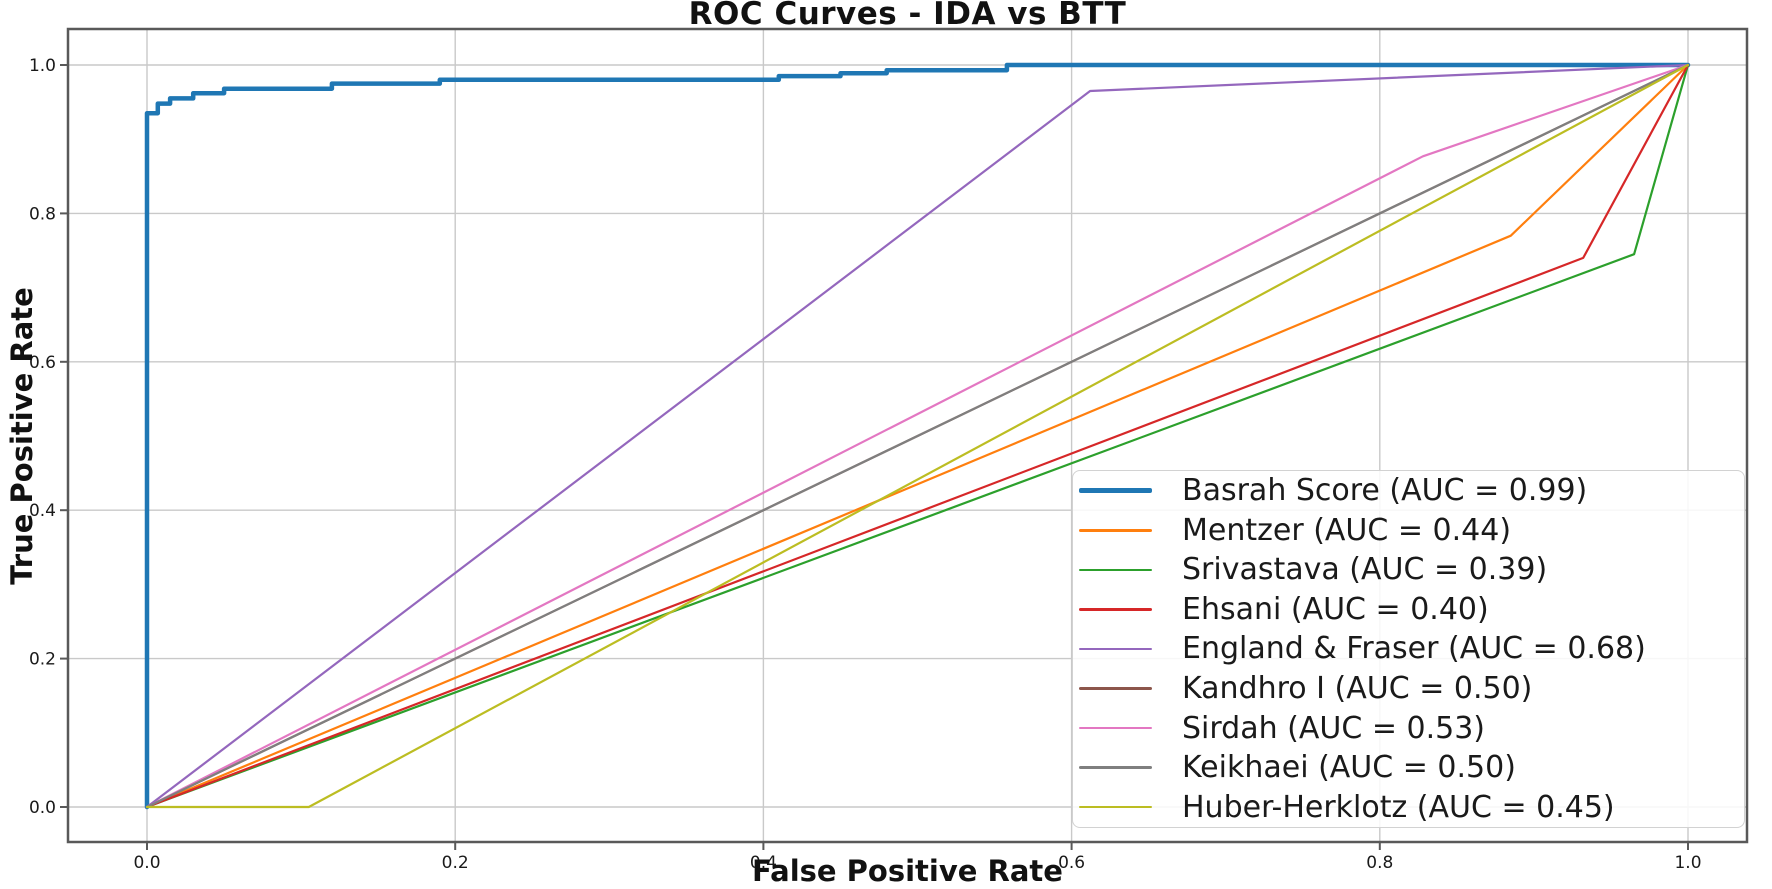  What do you see at coordinates (1115, 609) in the screenshot?
I see `legend-swatch-ehsani` at bounding box center [1115, 609].